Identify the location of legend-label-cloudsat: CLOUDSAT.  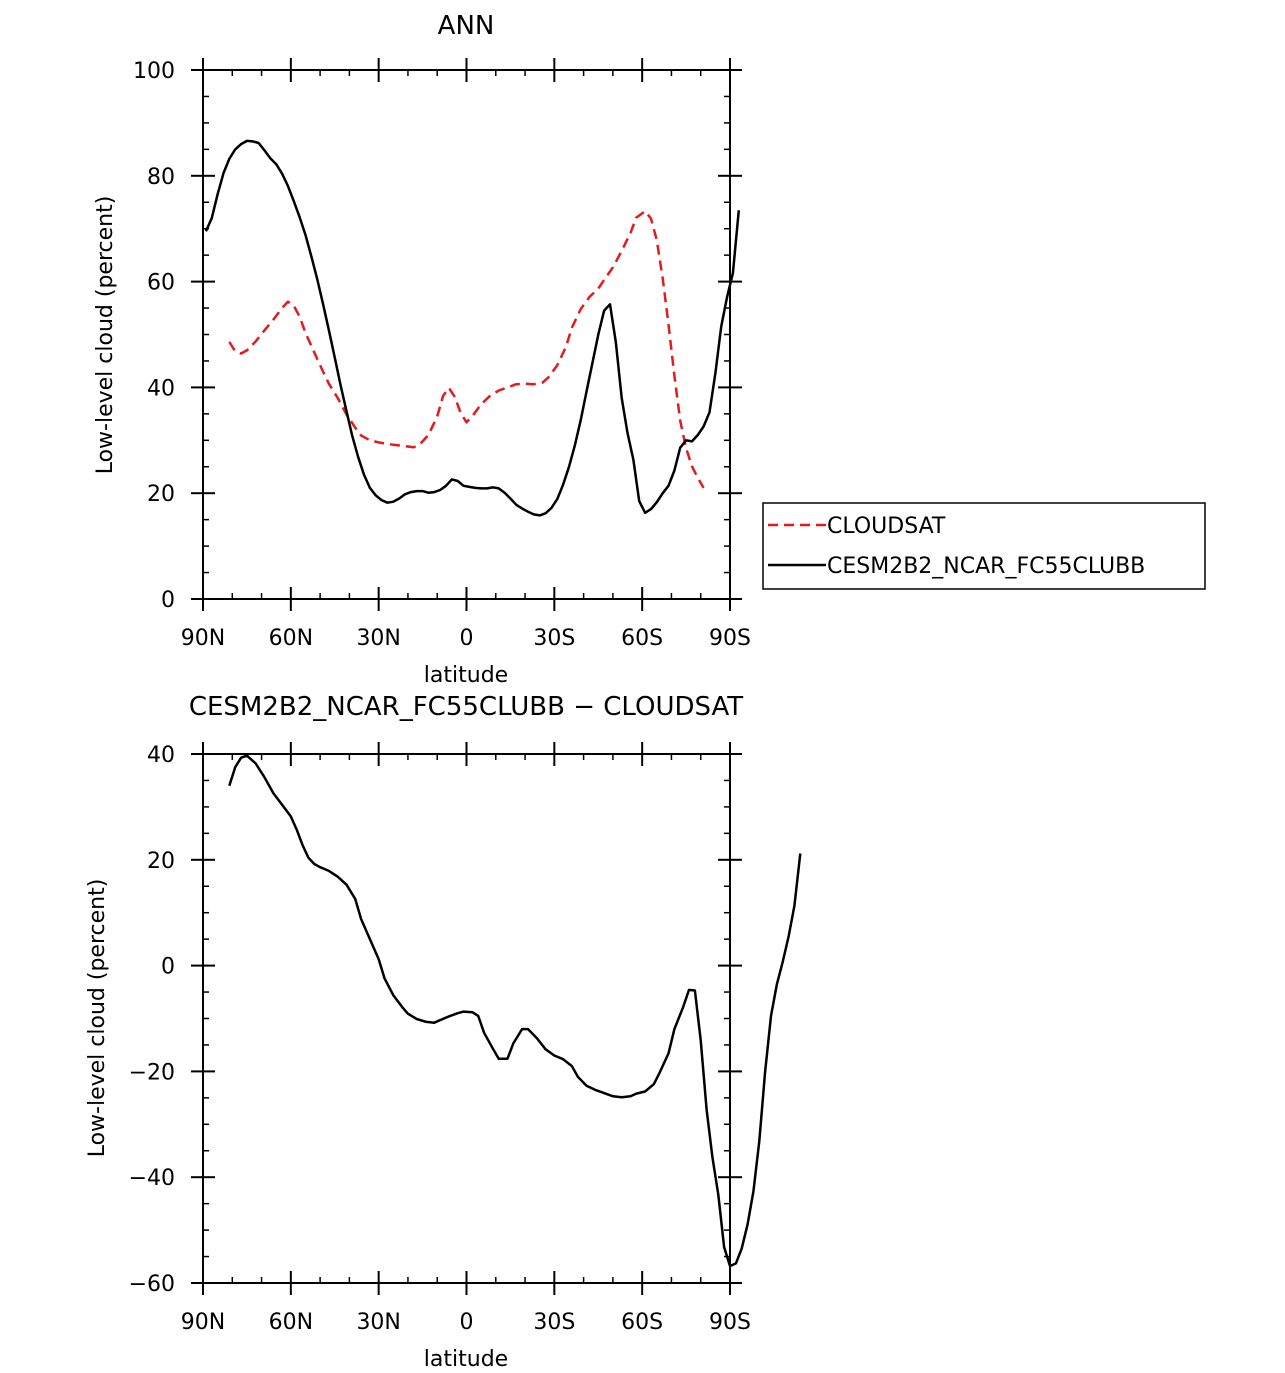
(886, 526).